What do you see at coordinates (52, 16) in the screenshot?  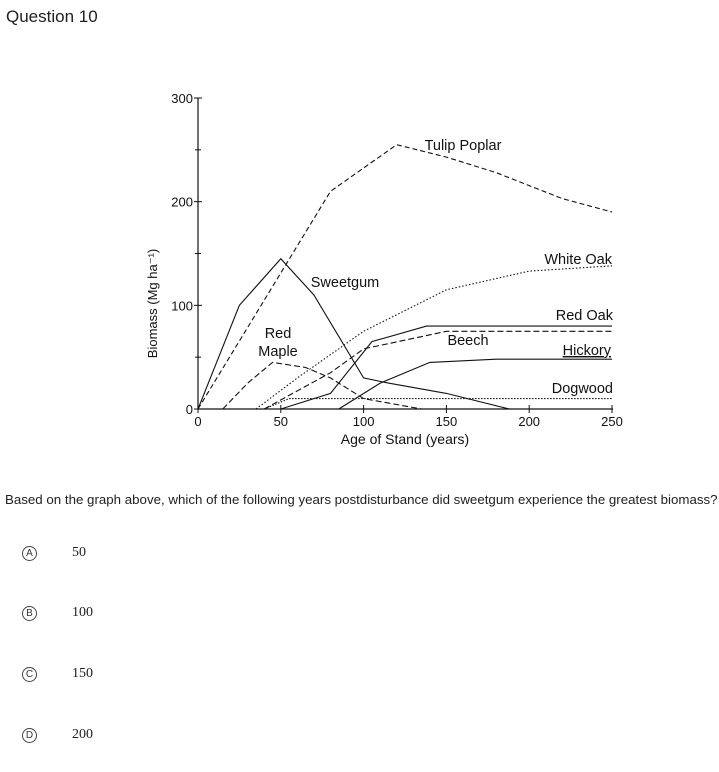 I see `question-title: Question 10` at bounding box center [52, 16].